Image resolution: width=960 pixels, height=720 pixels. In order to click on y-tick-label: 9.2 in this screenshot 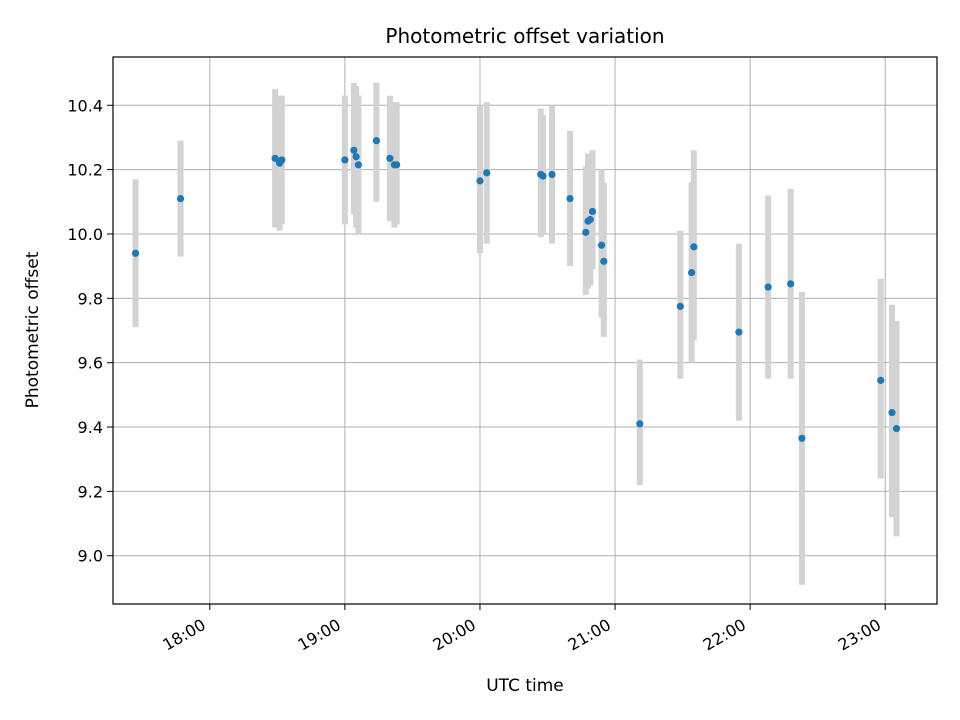, I will do `click(90, 491)`.